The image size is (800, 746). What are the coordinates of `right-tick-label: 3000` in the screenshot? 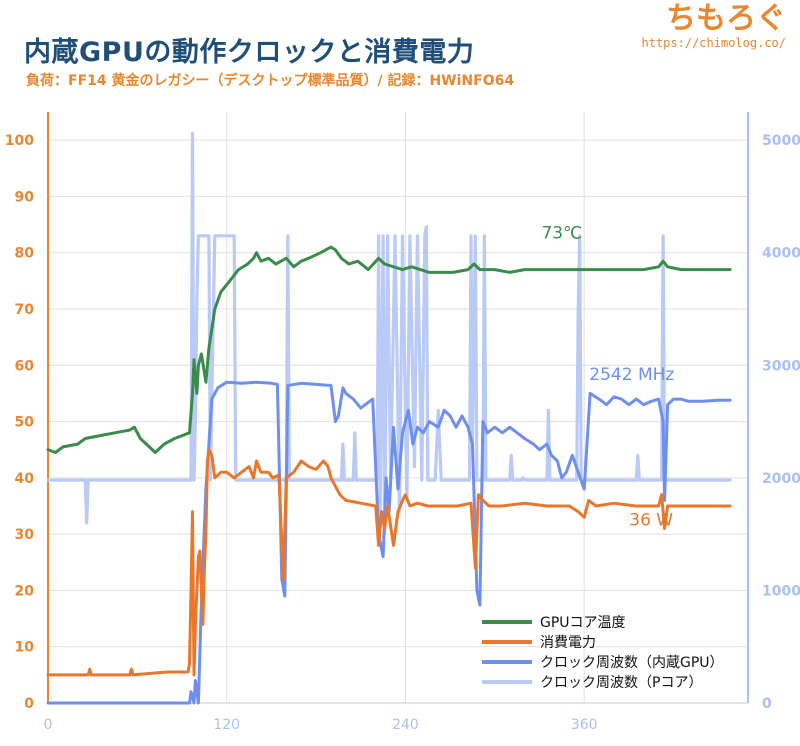 It's located at (781, 366).